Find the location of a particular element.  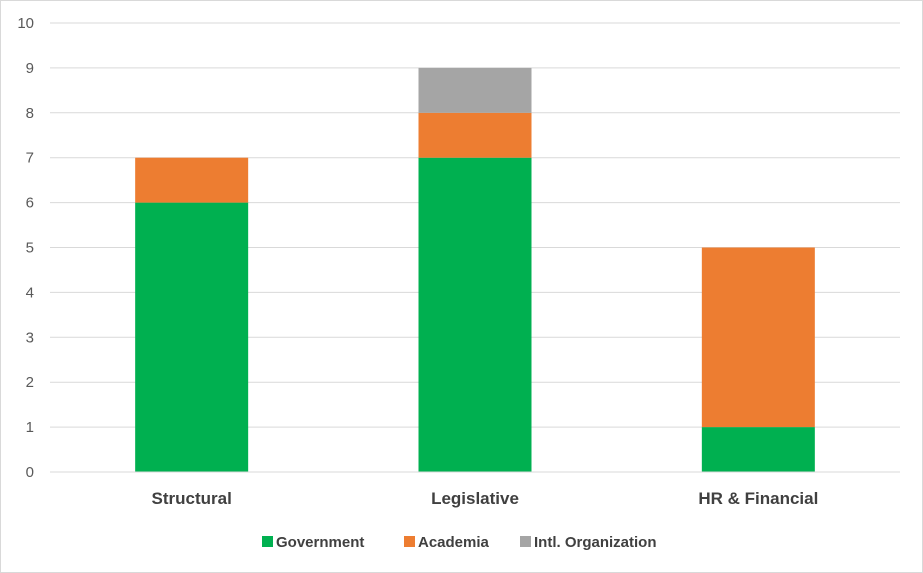

x-axis-categories: Structural Legislative HR & Financial is located at coordinates (485, 498).